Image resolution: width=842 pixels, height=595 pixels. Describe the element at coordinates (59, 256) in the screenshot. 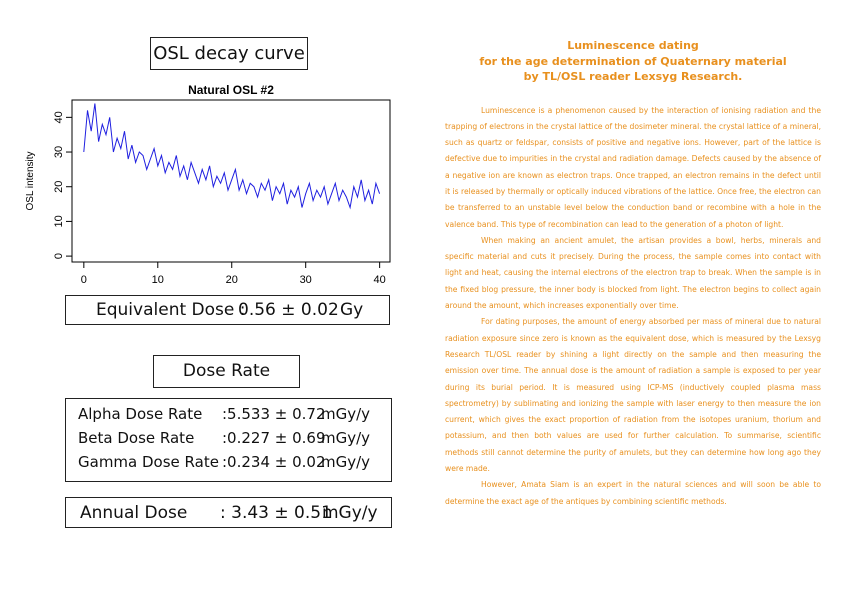

I see `y-tick-label: 0` at that location.